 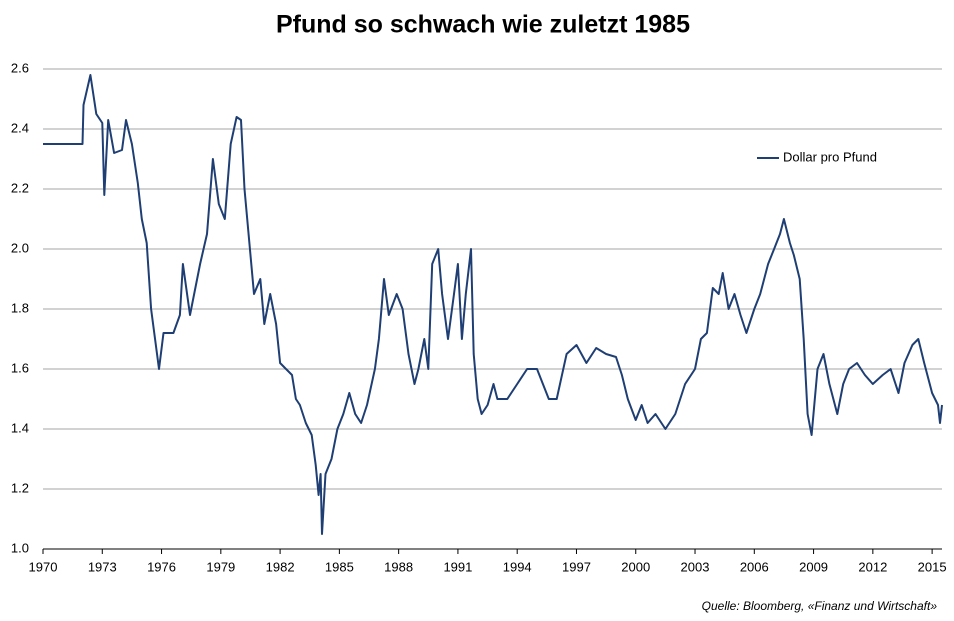 What do you see at coordinates (20, 67) in the screenshot?
I see `y-tick-label: 2.6` at bounding box center [20, 67].